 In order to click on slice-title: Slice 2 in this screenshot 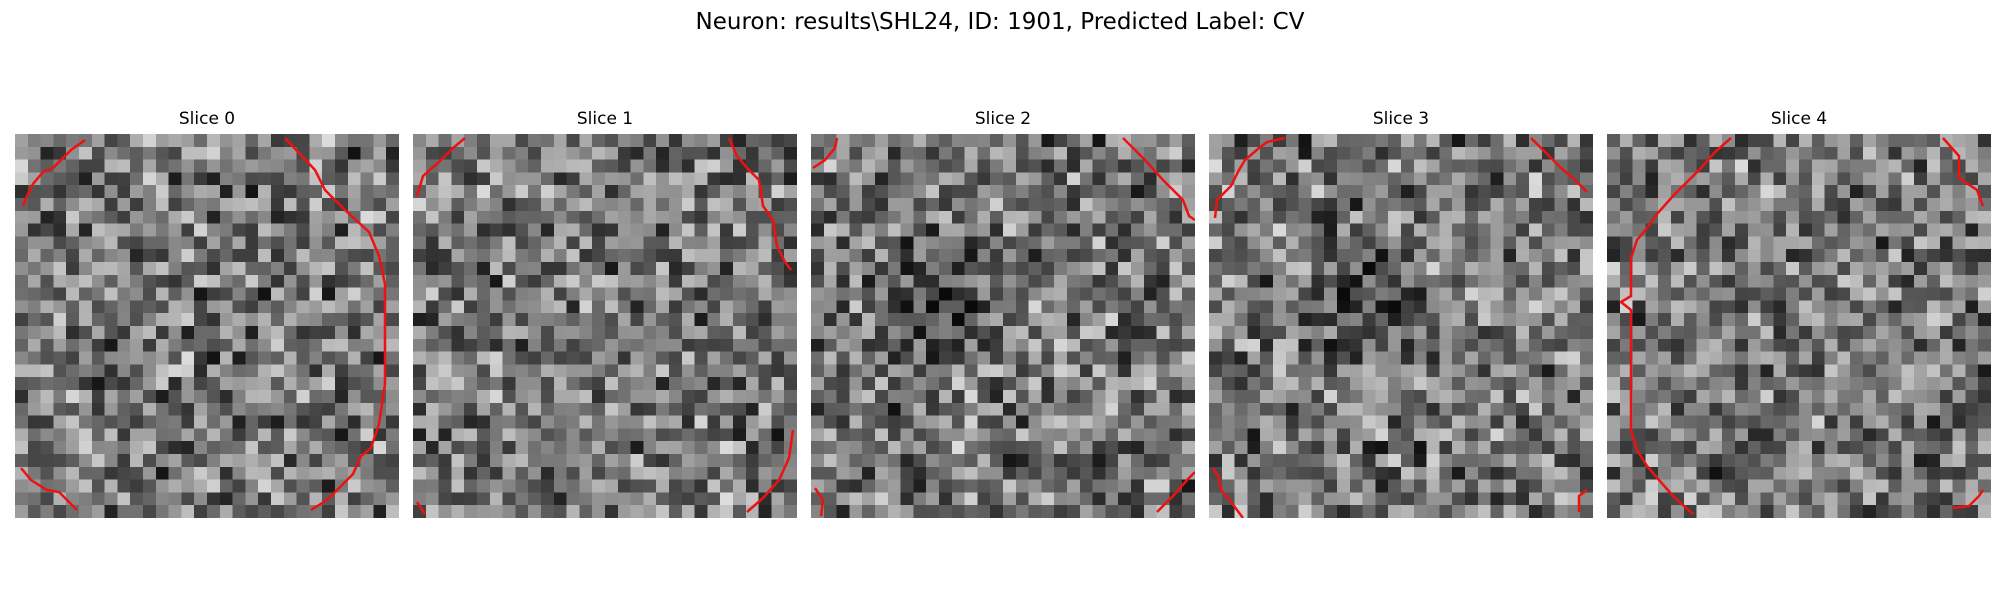, I will do `click(1003, 119)`.